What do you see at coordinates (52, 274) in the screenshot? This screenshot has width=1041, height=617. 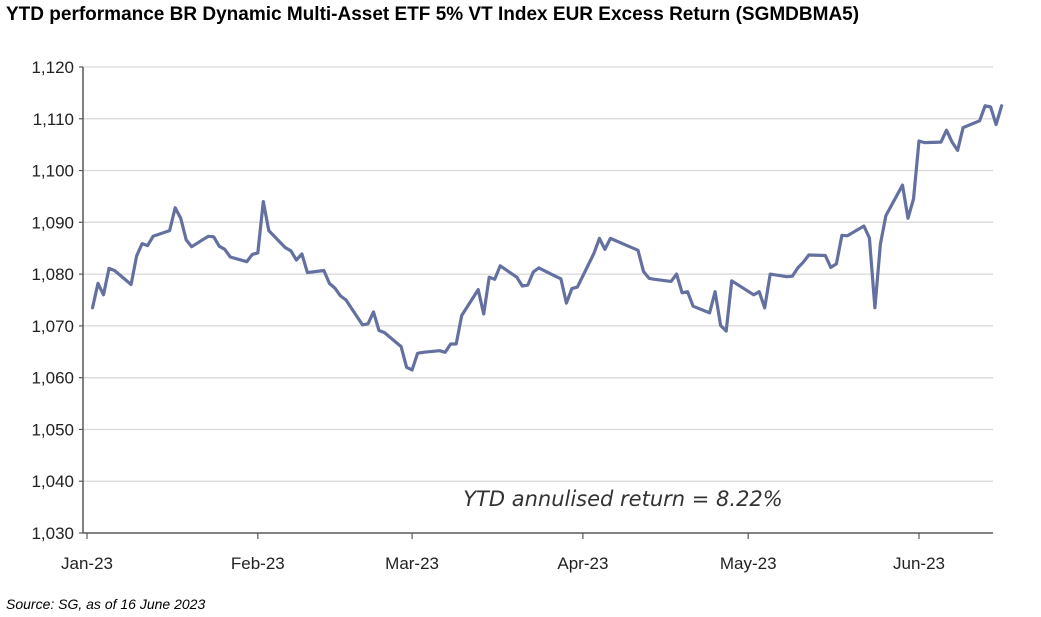 I see `y-tick-label: 1,080` at bounding box center [52, 274].